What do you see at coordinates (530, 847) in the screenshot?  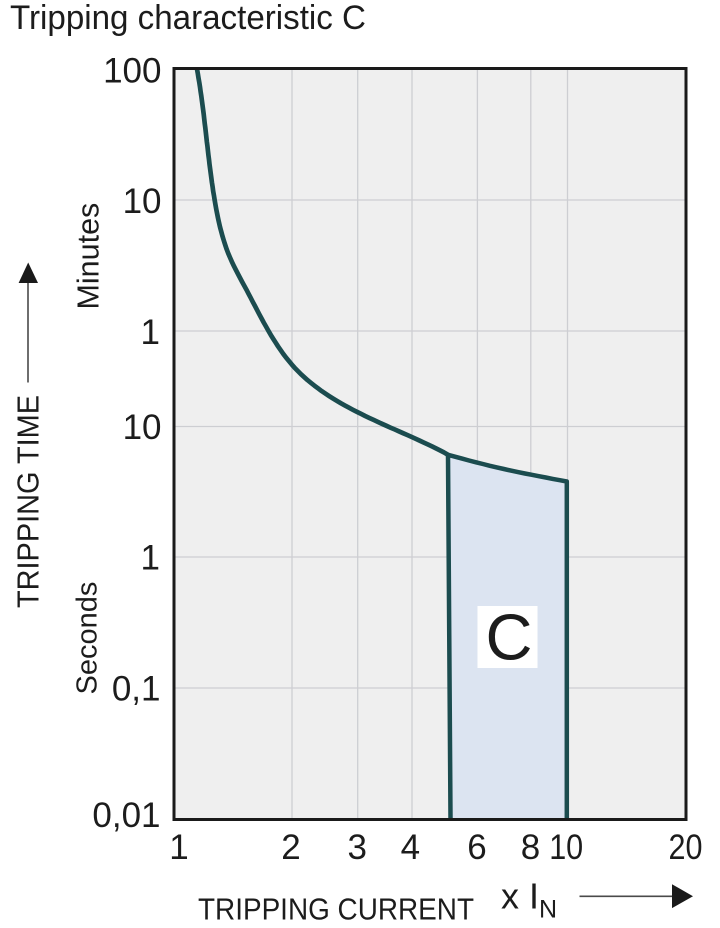 I see `svg-text: 8` at bounding box center [530, 847].